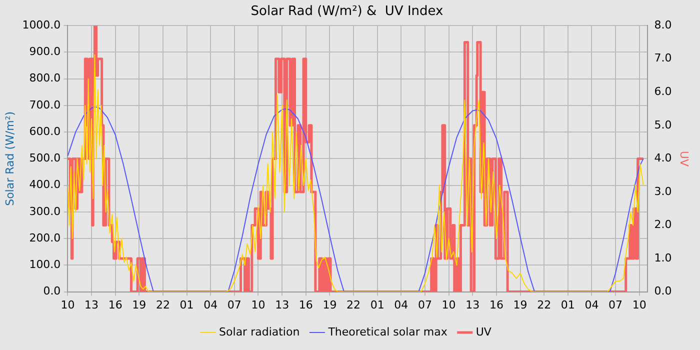  What do you see at coordinates (45, 131) in the screenshot?
I see `y-tick-label: 600.0` at bounding box center [45, 131].